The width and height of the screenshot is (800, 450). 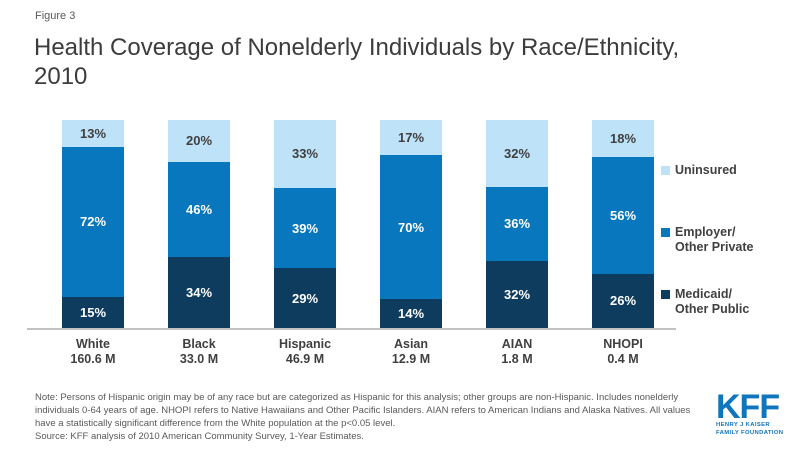 I want to click on category-population: 33.0 M, so click(x=199, y=359).